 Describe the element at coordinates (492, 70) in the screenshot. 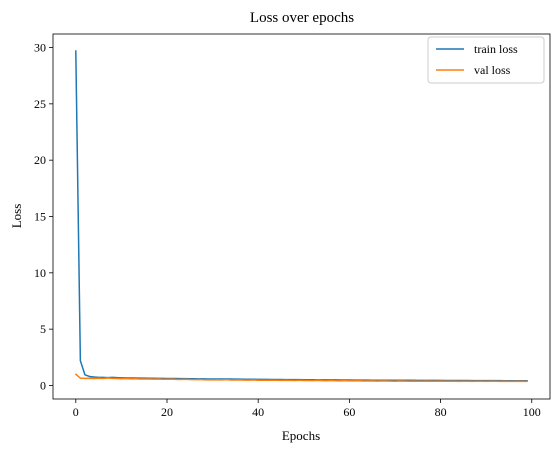

I see `legend-label-val-loss: val loss` at that location.